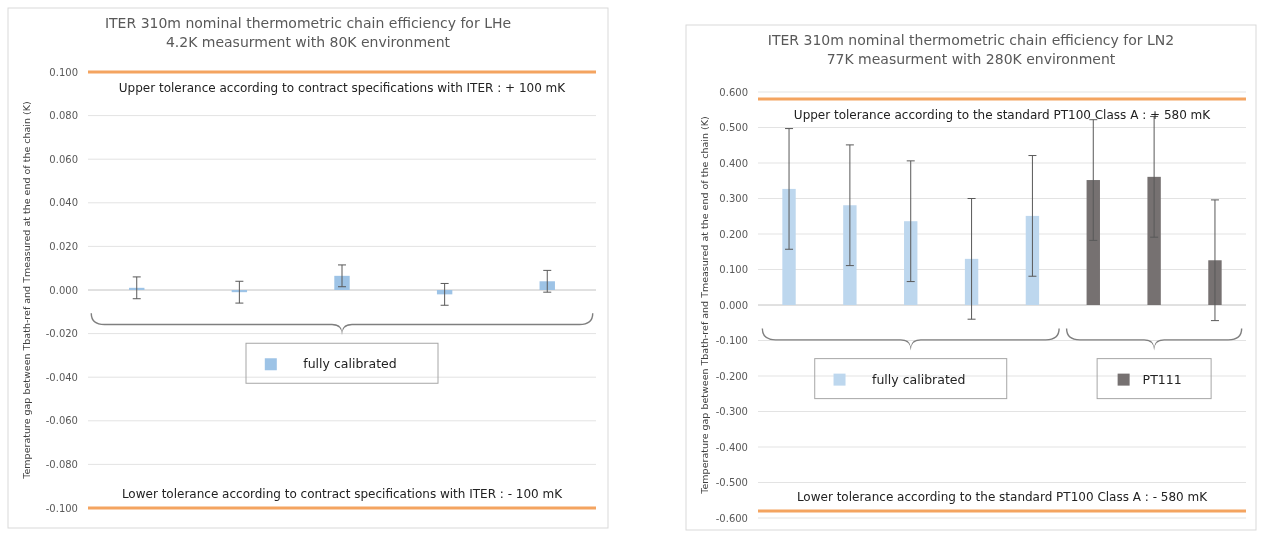 This screenshot has width=1264, height=536. I want to click on legend-label: PT111, so click(1162, 379).